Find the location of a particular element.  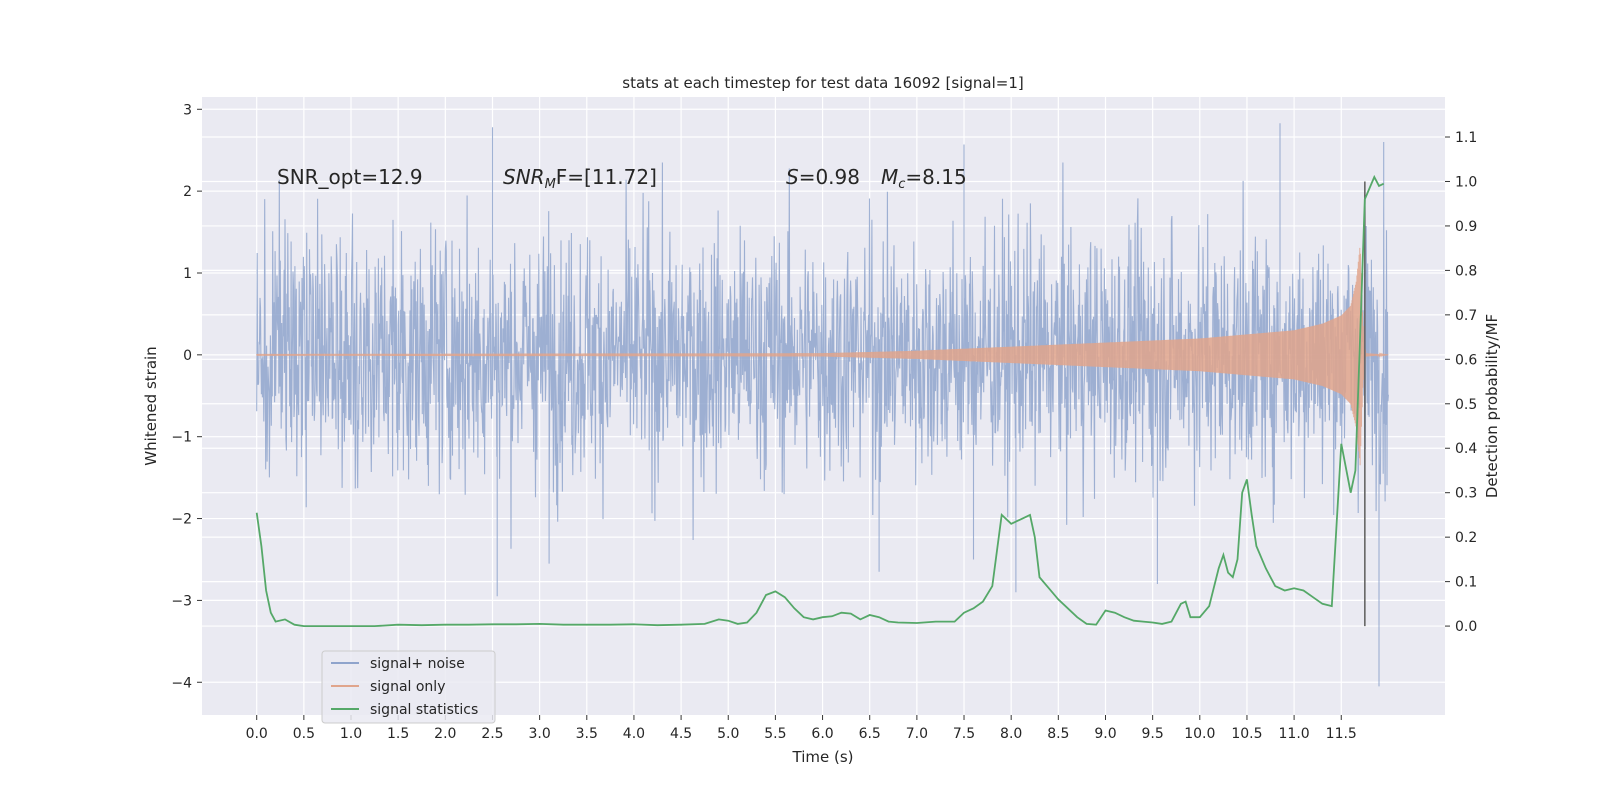

y-right-tick-label: 0.9 is located at coordinates (1466, 227).